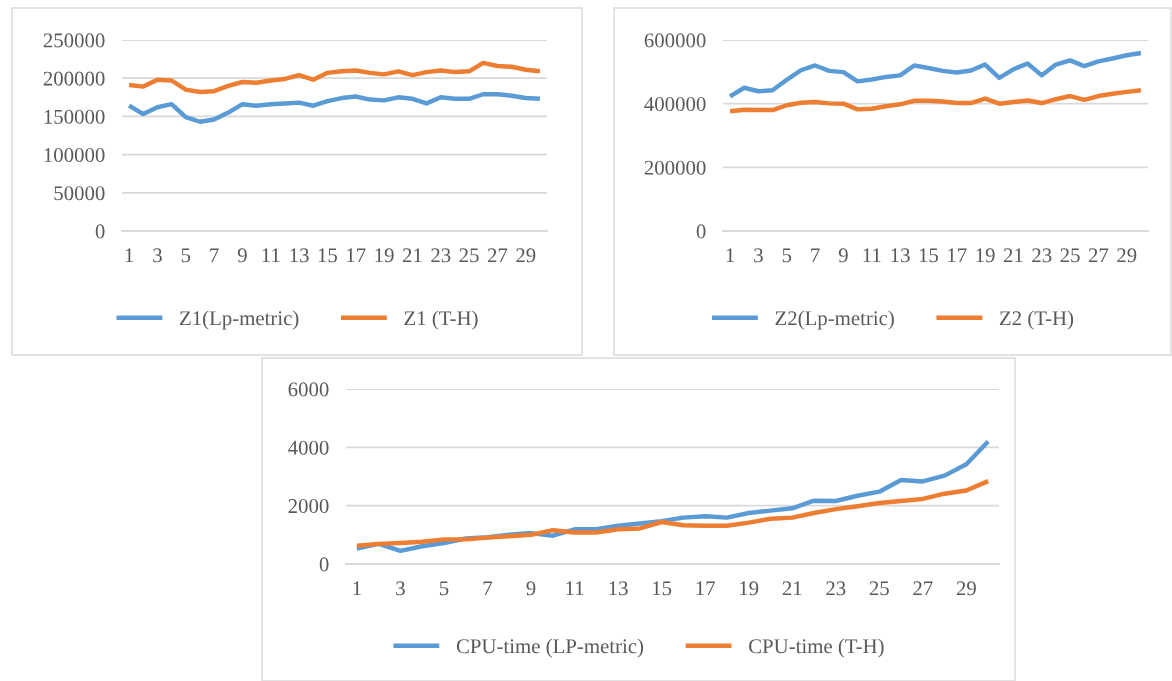  What do you see at coordinates (675, 40) in the screenshot?
I see `y-tick-label: 600000` at bounding box center [675, 40].